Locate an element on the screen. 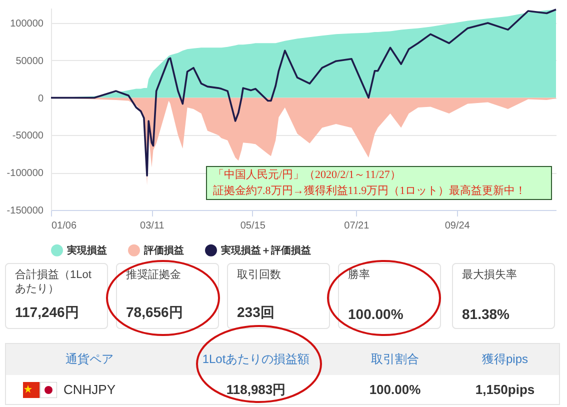  text: 81.38% is located at coordinates (486, 314).